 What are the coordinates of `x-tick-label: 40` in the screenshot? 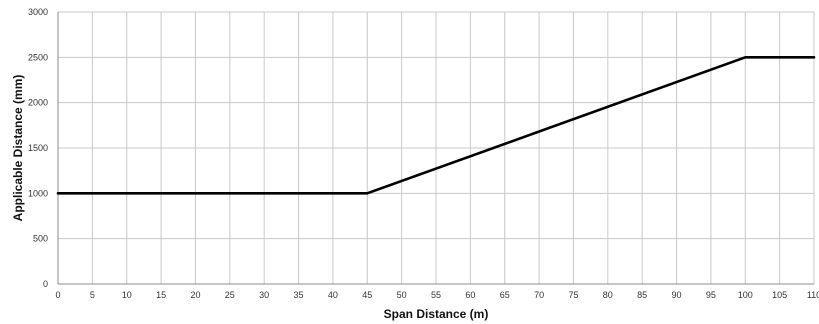 It's located at (333, 295).